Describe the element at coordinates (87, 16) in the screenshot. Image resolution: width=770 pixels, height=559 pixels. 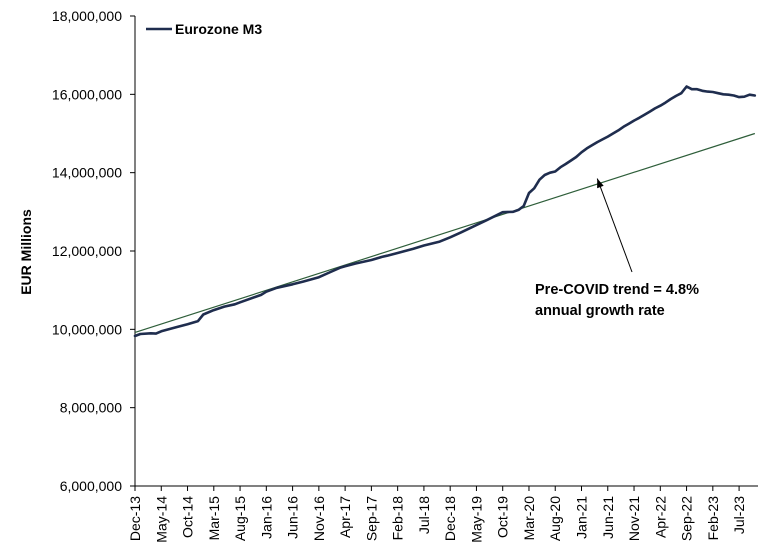
I see `y-tick-label: 18,000,000` at that location.